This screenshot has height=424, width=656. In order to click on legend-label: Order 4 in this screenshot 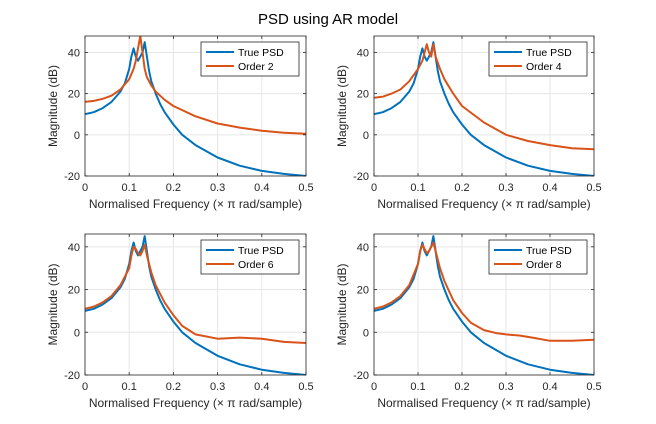, I will do `click(544, 67)`.